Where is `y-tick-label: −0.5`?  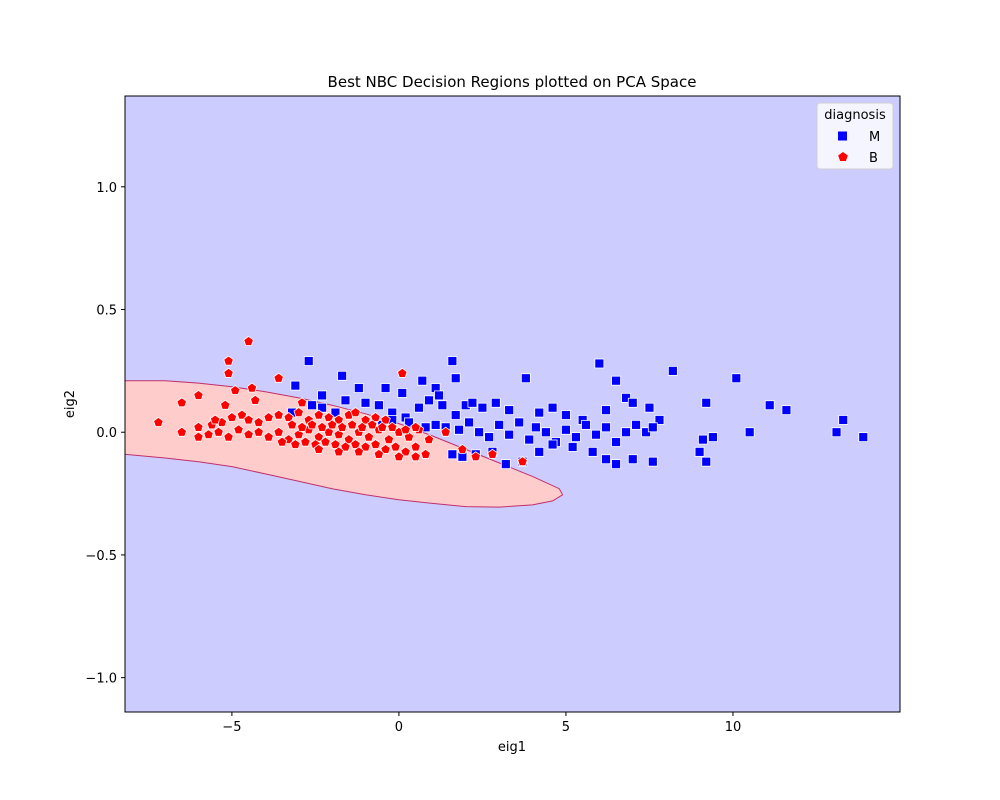 y-tick-label: −0.5 is located at coordinates (101, 556).